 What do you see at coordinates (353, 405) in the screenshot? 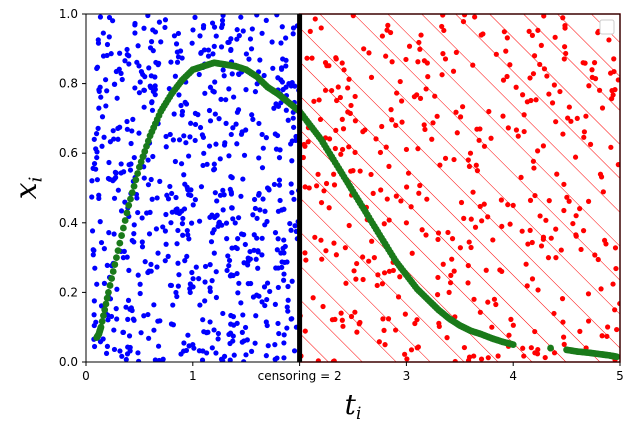
I see `x-axis-label: ti` at bounding box center [353, 405].